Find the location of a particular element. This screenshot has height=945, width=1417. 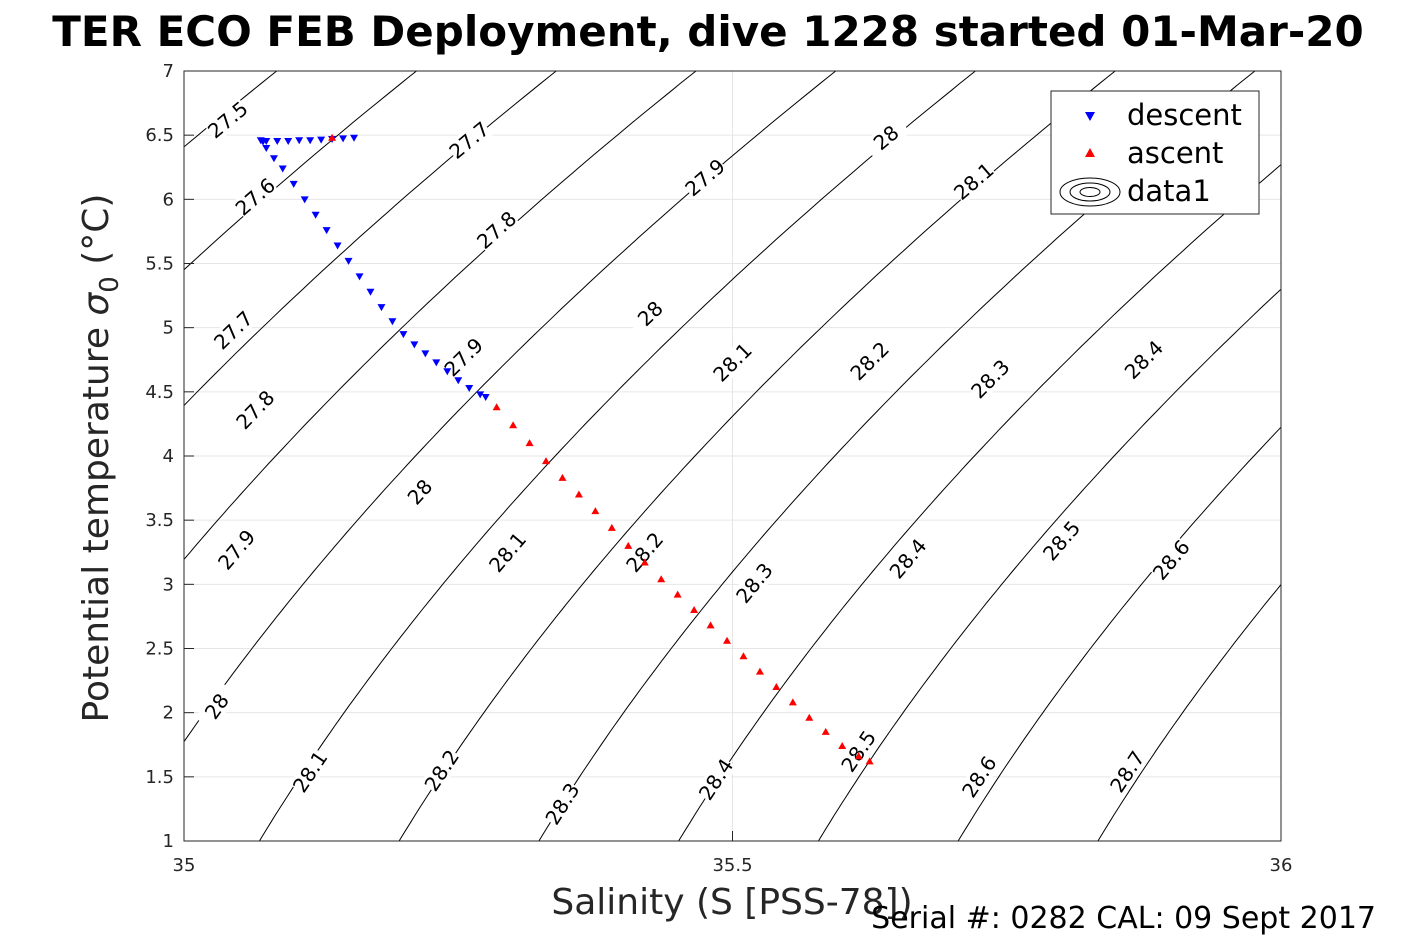

y-tick-label: 6.5 is located at coordinates (159, 135).